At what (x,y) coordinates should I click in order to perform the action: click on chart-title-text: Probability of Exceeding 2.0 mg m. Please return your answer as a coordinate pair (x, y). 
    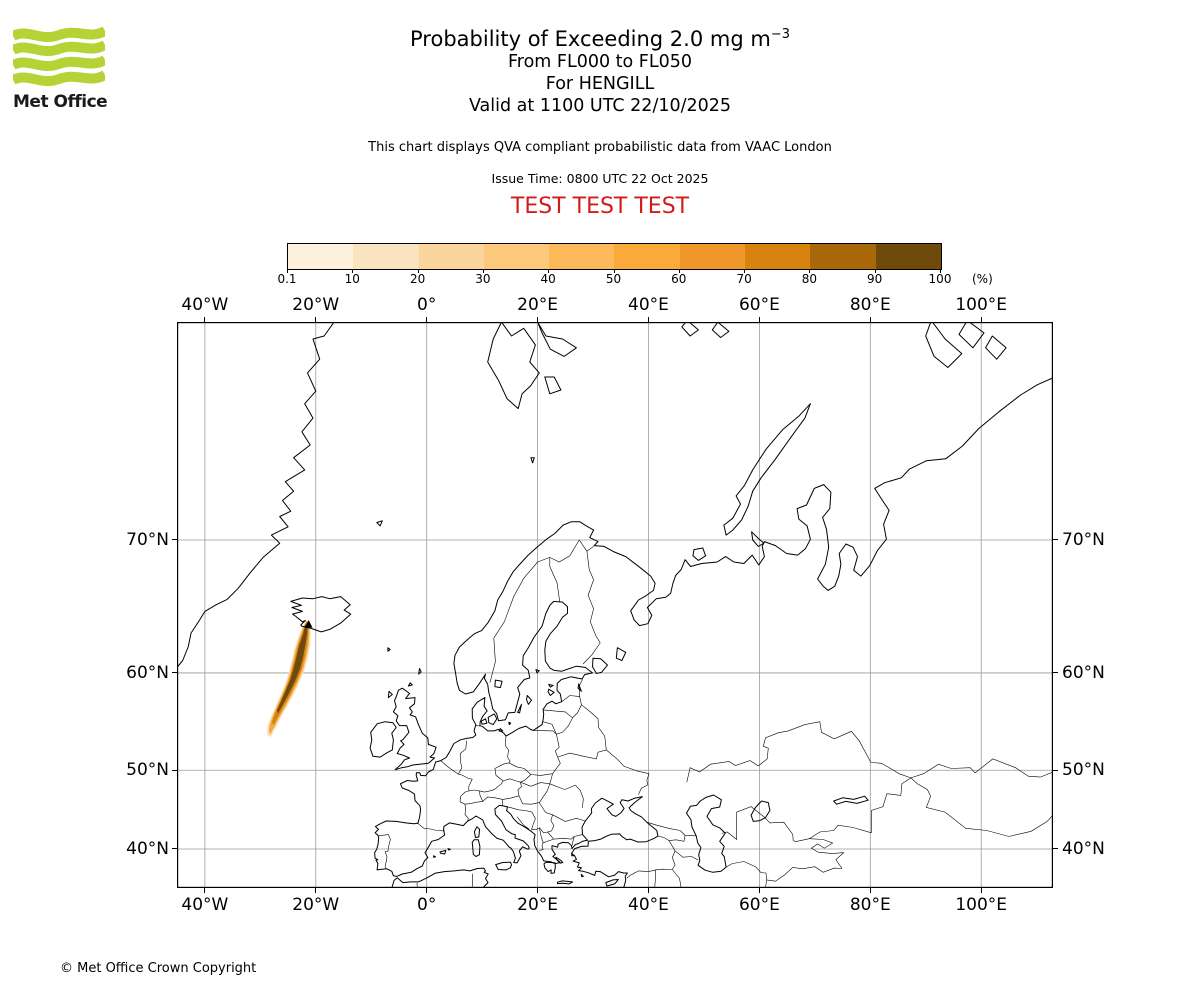
    Looking at the image, I should click on (590, 39).